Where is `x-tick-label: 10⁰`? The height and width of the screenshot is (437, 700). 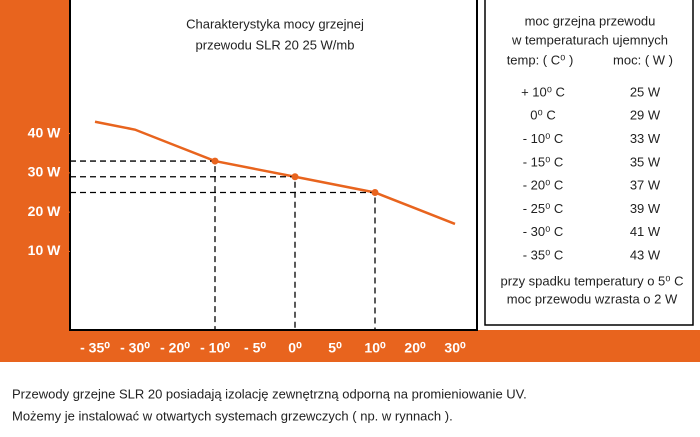 x-tick-label: 10⁰ is located at coordinates (375, 348).